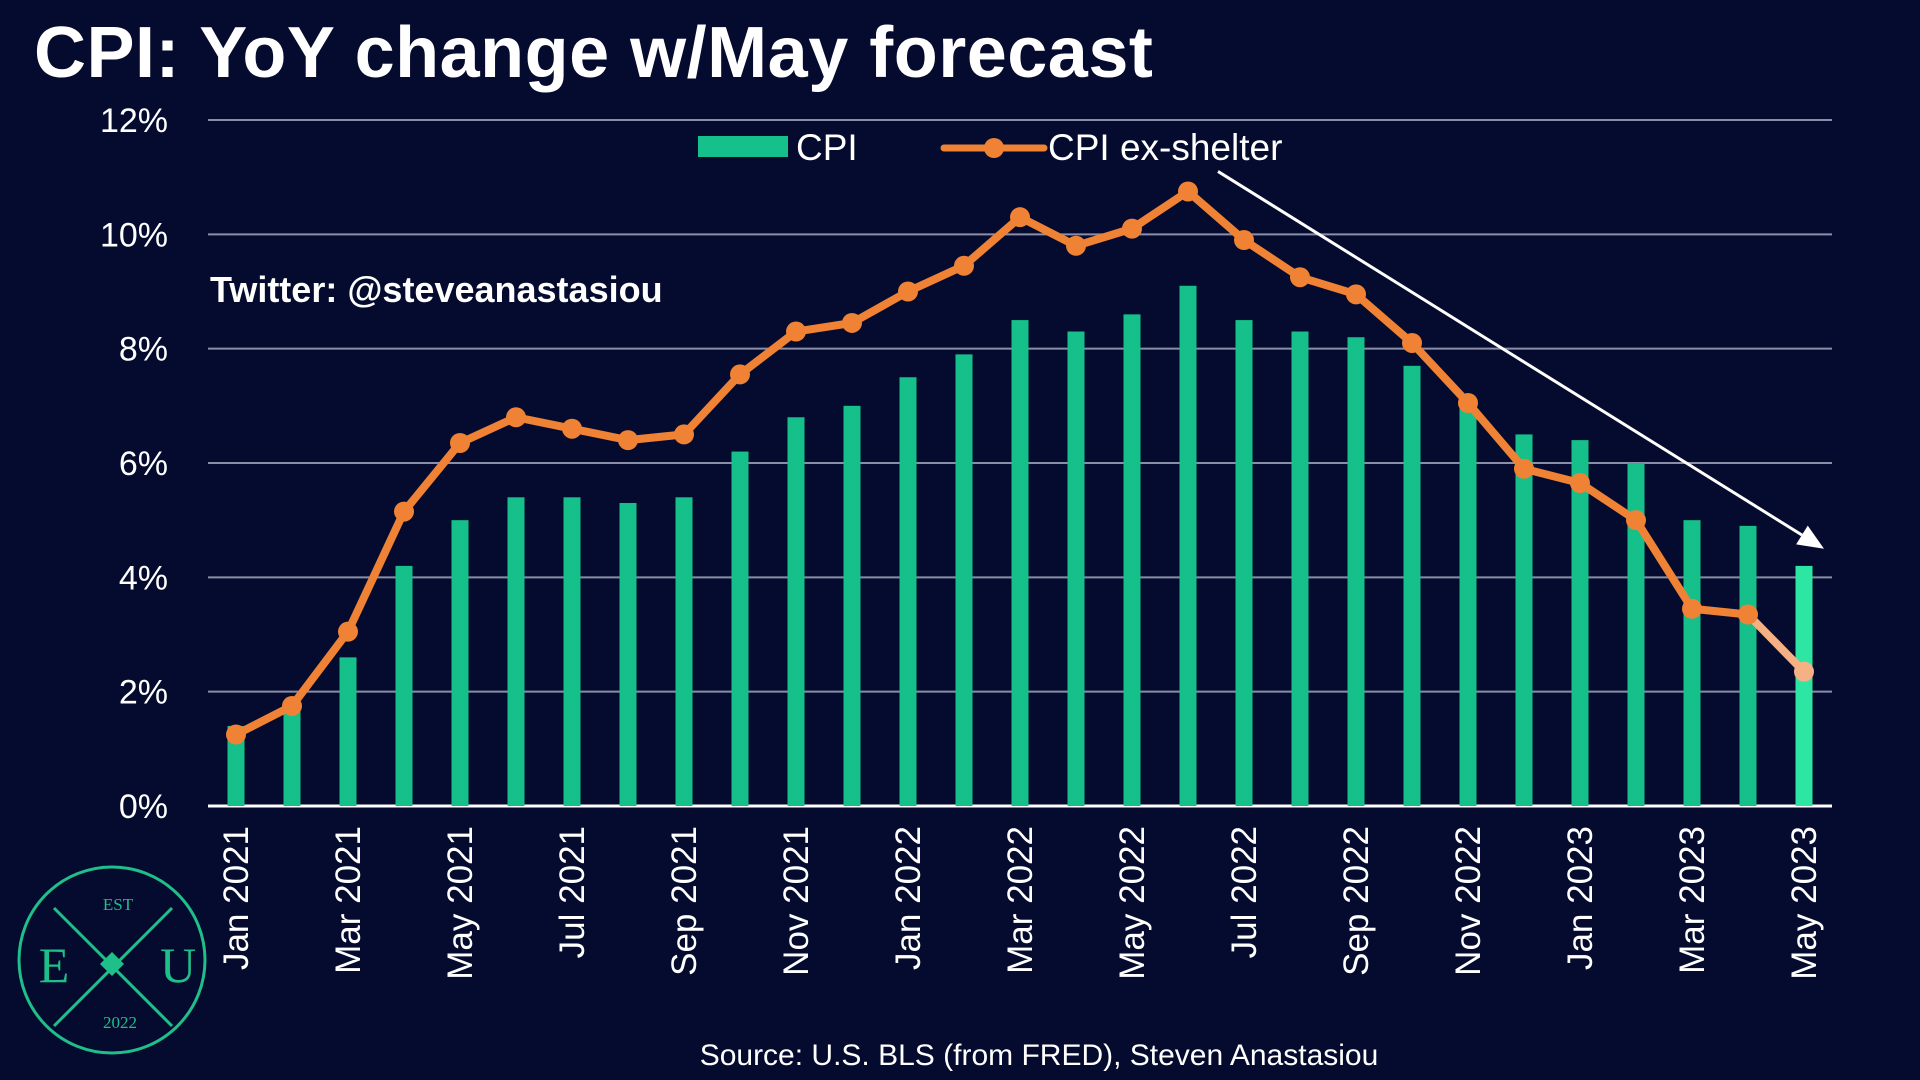 This screenshot has width=1920, height=1080. I want to click on legend-ex-shelter-marker, so click(994, 148).